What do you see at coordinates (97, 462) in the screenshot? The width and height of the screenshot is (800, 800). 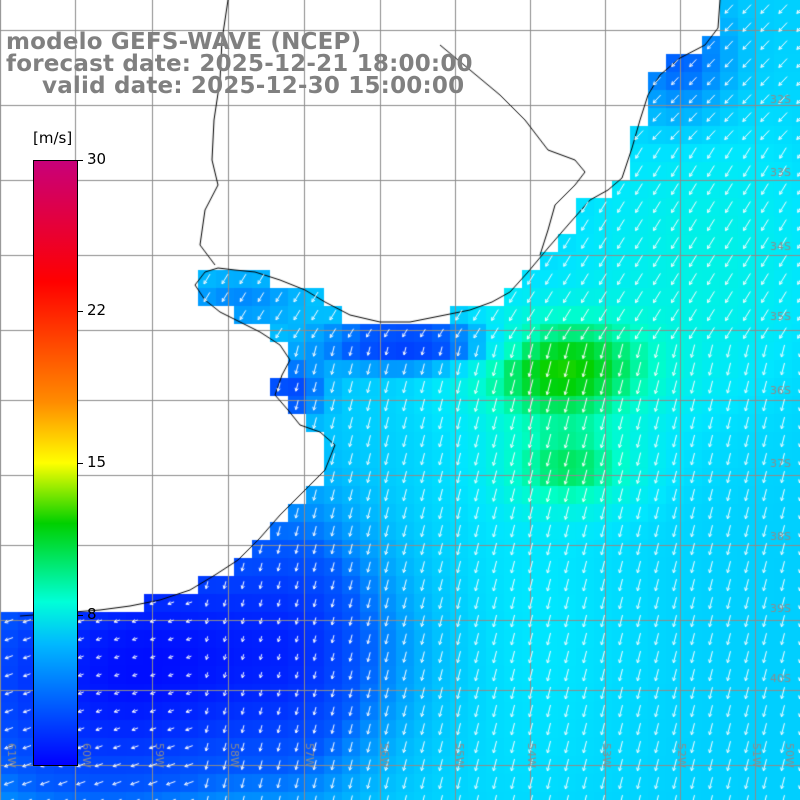 I see `colorbar-label-15: 15` at bounding box center [97, 462].